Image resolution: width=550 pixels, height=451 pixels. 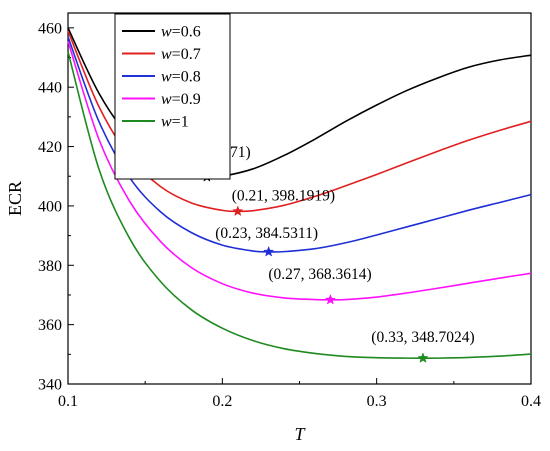 I want to click on y-tick-label-1: 360, so click(x=50, y=325).